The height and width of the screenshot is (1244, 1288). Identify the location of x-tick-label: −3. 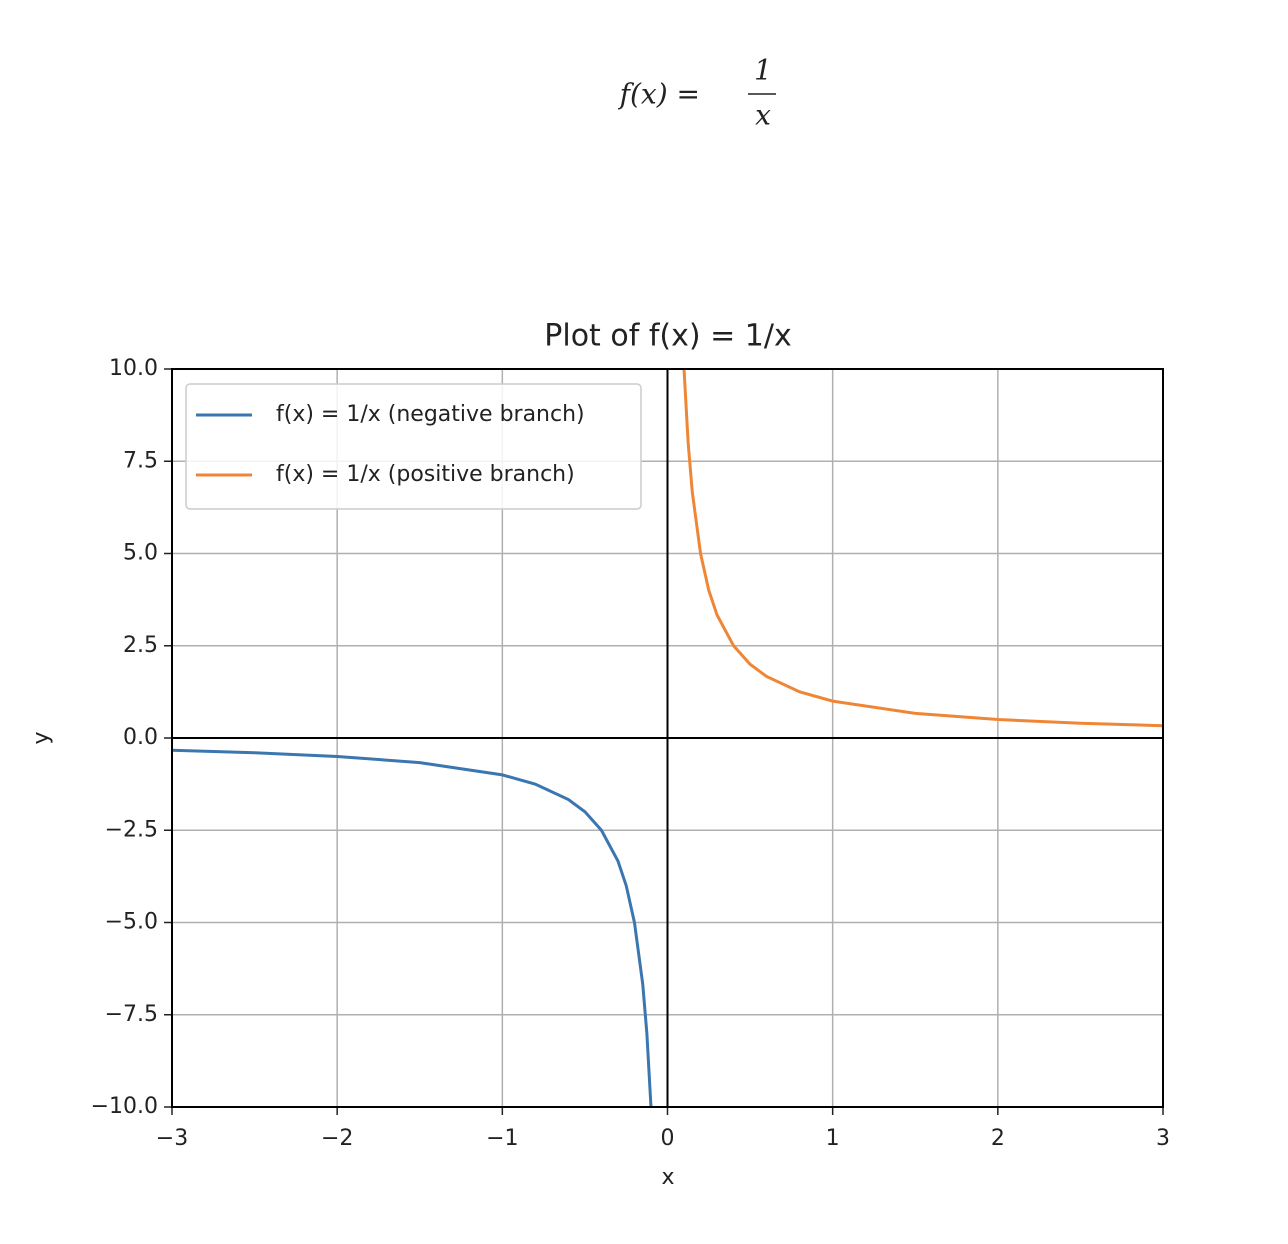
(172, 1138).